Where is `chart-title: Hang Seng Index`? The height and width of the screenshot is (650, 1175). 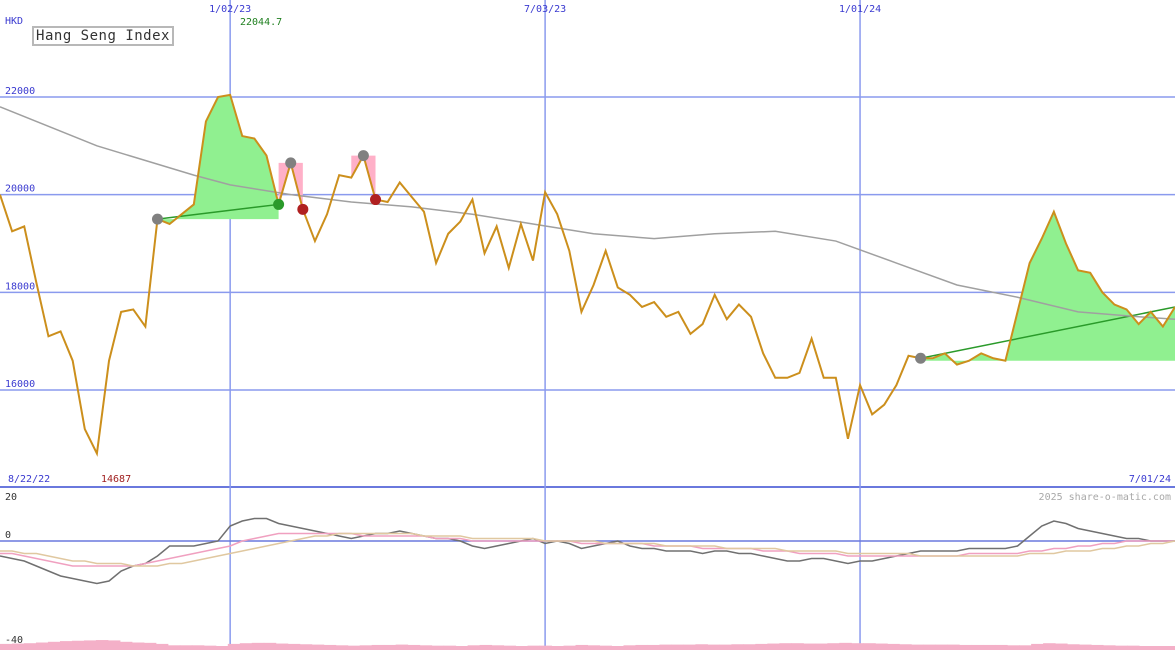 chart-title: Hang Seng Index is located at coordinates (103, 36).